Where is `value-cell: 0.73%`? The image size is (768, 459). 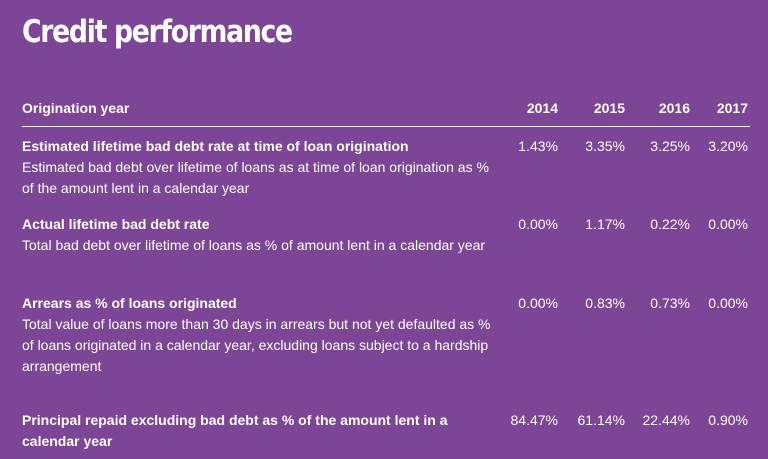
value-cell: 0.73% is located at coordinates (670, 303).